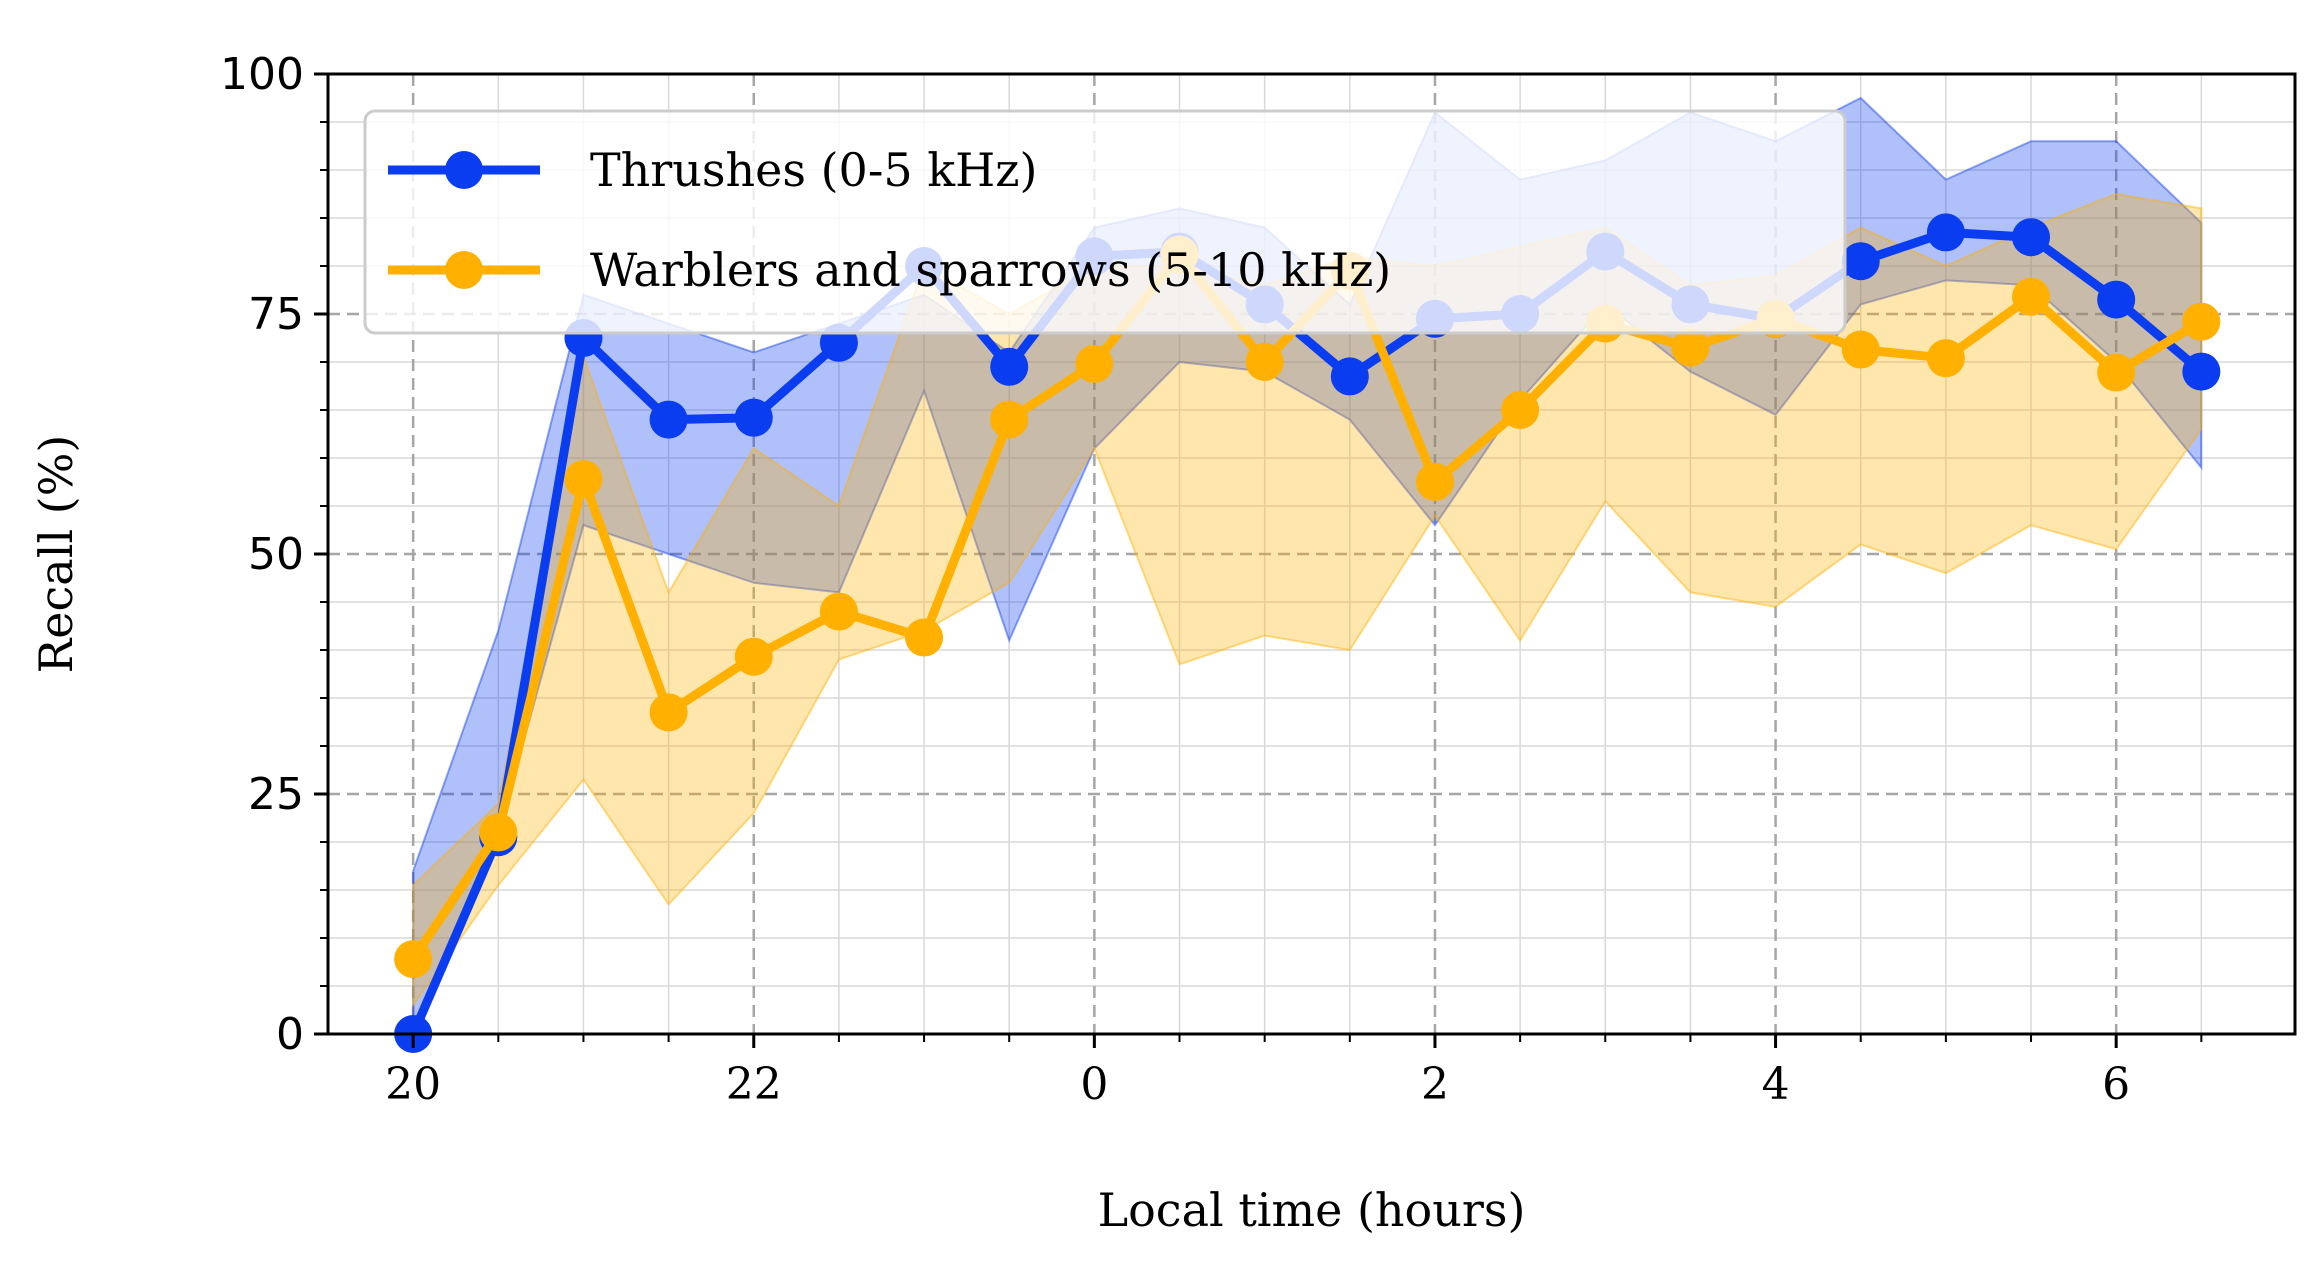 The width and height of the screenshot is (2316, 1279). What do you see at coordinates (276, 794) in the screenshot?
I see `y-tick-label: 25` at bounding box center [276, 794].